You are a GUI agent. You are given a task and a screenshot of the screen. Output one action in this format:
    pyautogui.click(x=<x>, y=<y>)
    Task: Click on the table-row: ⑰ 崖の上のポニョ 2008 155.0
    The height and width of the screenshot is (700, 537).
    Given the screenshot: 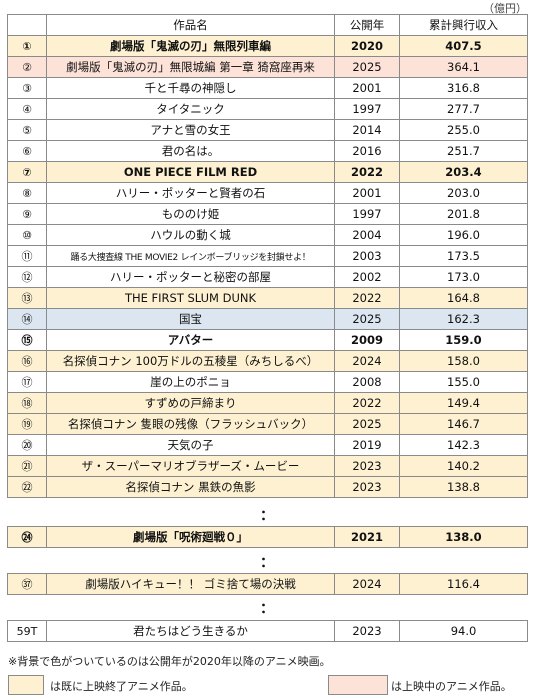 What is the action you would take?
    pyautogui.click(x=267, y=382)
    